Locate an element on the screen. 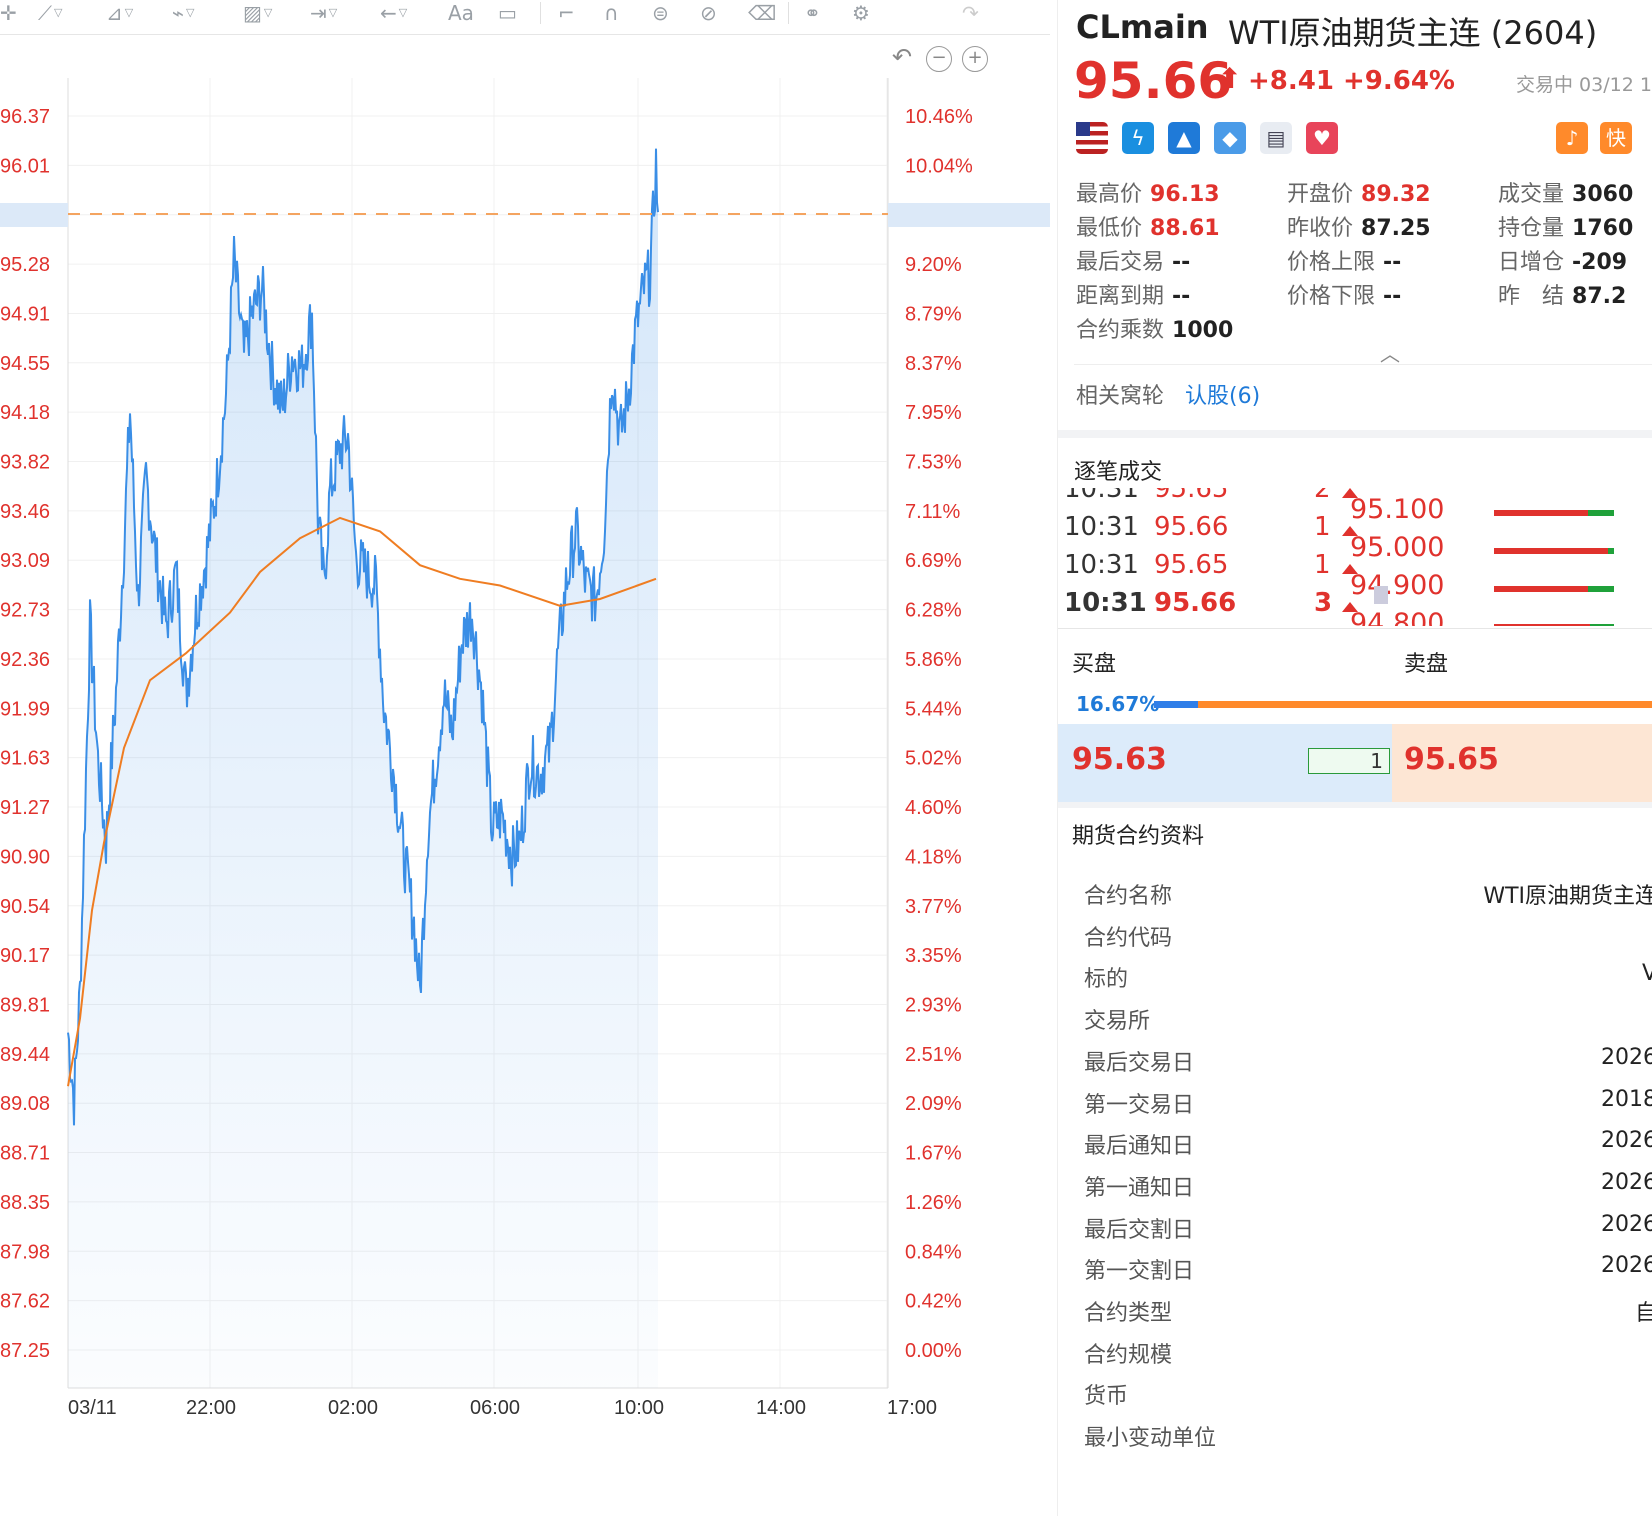 The image size is (1652, 1516). zoom-out-icon: − is located at coordinates (939, 59).